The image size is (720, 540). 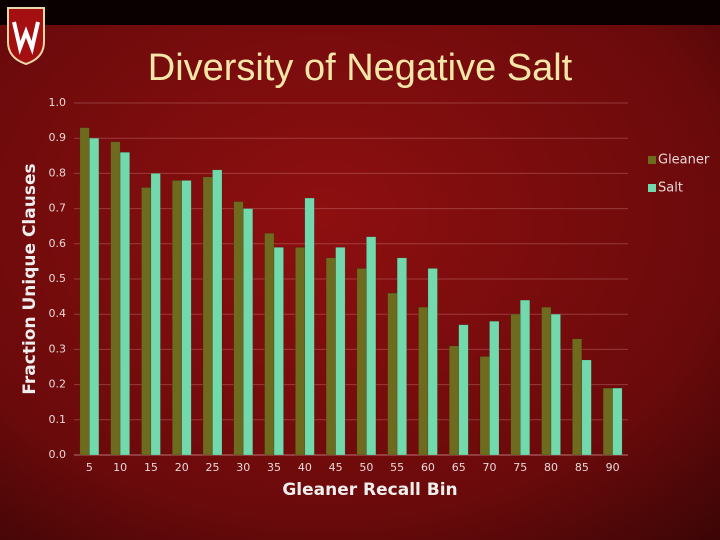 What do you see at coordinates (58, 419) in the screenshot?
I see `y-tick-label: 0.1` at bounding box center [58, 419].